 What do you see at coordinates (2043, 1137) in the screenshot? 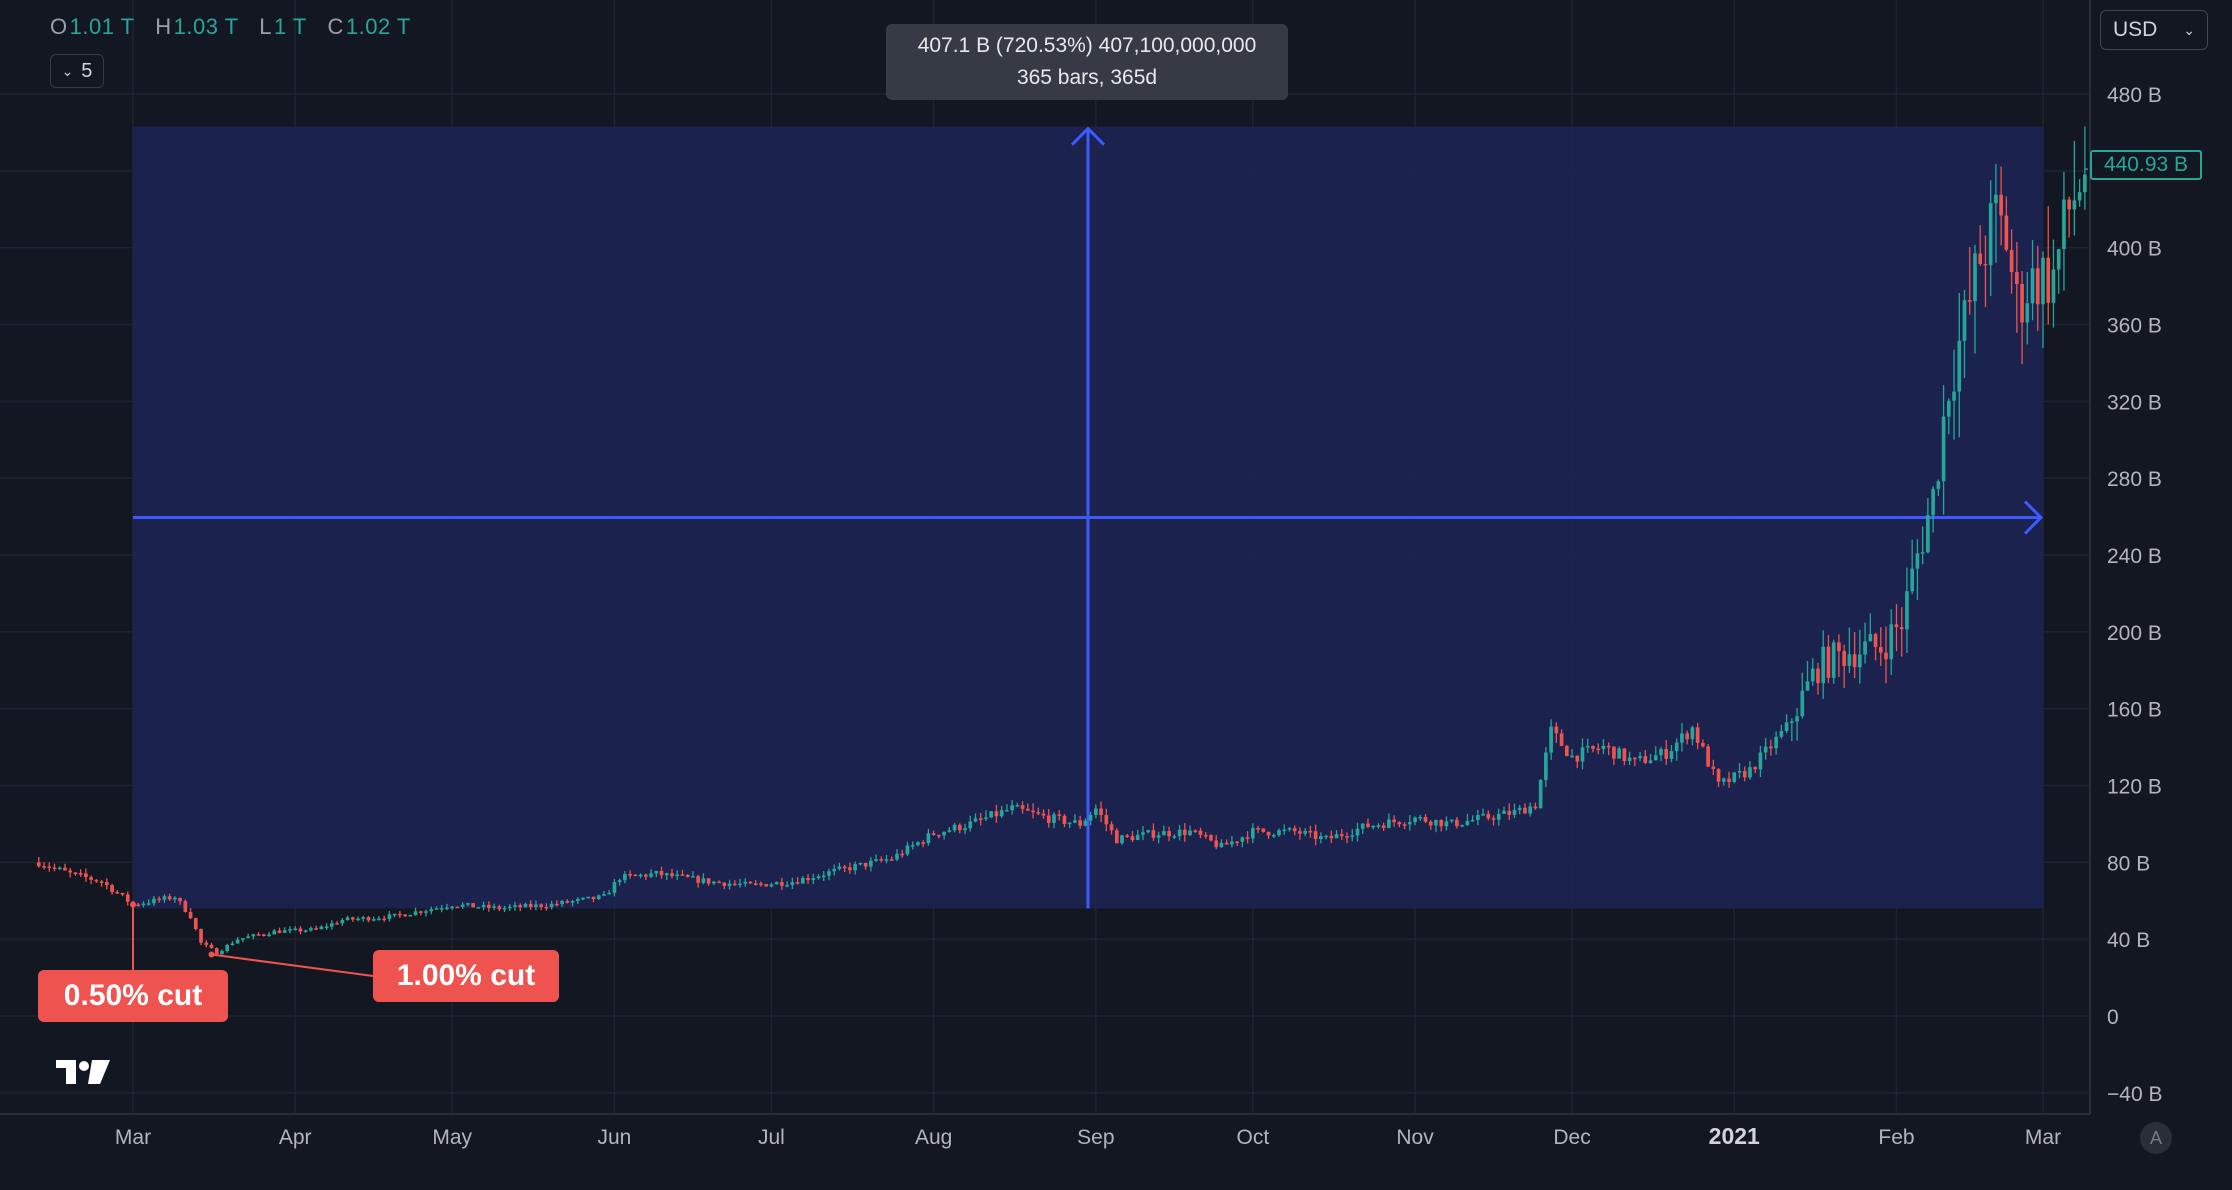
I see `x-tick-label: Mar` at bounding box center [2043, 1137].